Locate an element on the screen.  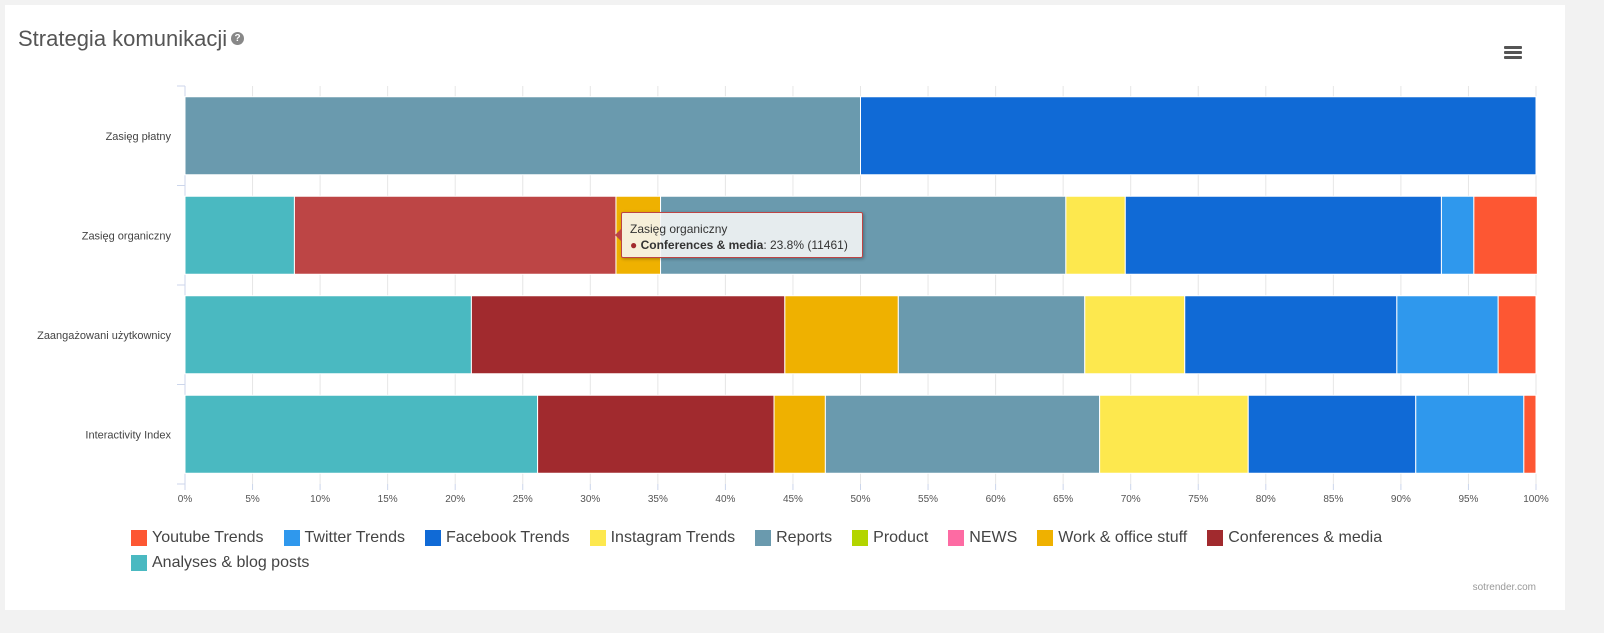
tooltip-series: Conferences & media is located at coordinates (702, 245).